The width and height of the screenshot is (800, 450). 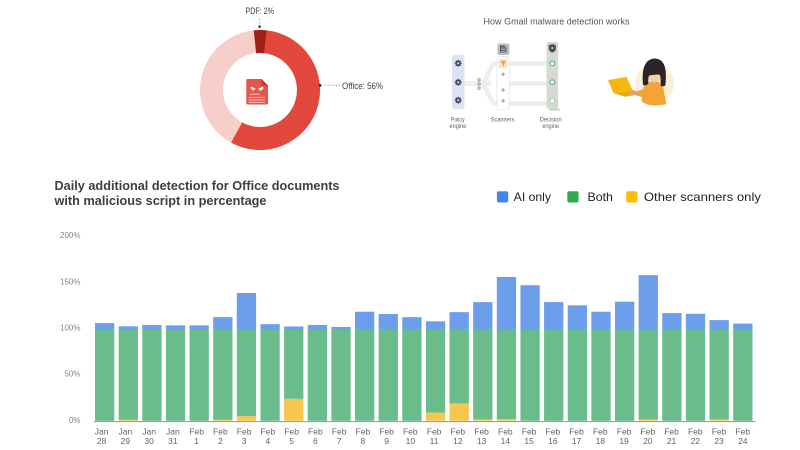 I want to click on svg-text: 50%, so click(x=72, y=374).